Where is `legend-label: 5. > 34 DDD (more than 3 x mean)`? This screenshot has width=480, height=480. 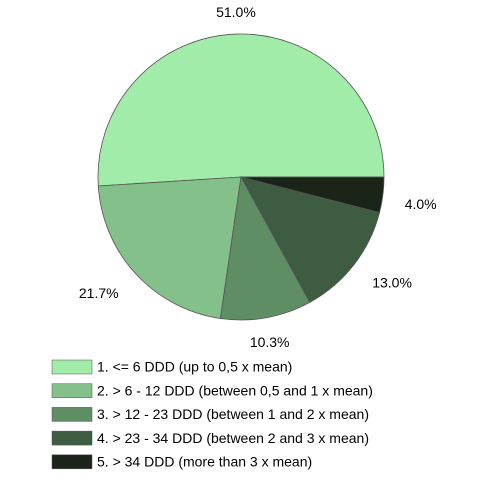 legend-label: 5. > 34 DDD (more than 3 x mean) is located at coordinates (204, 462).